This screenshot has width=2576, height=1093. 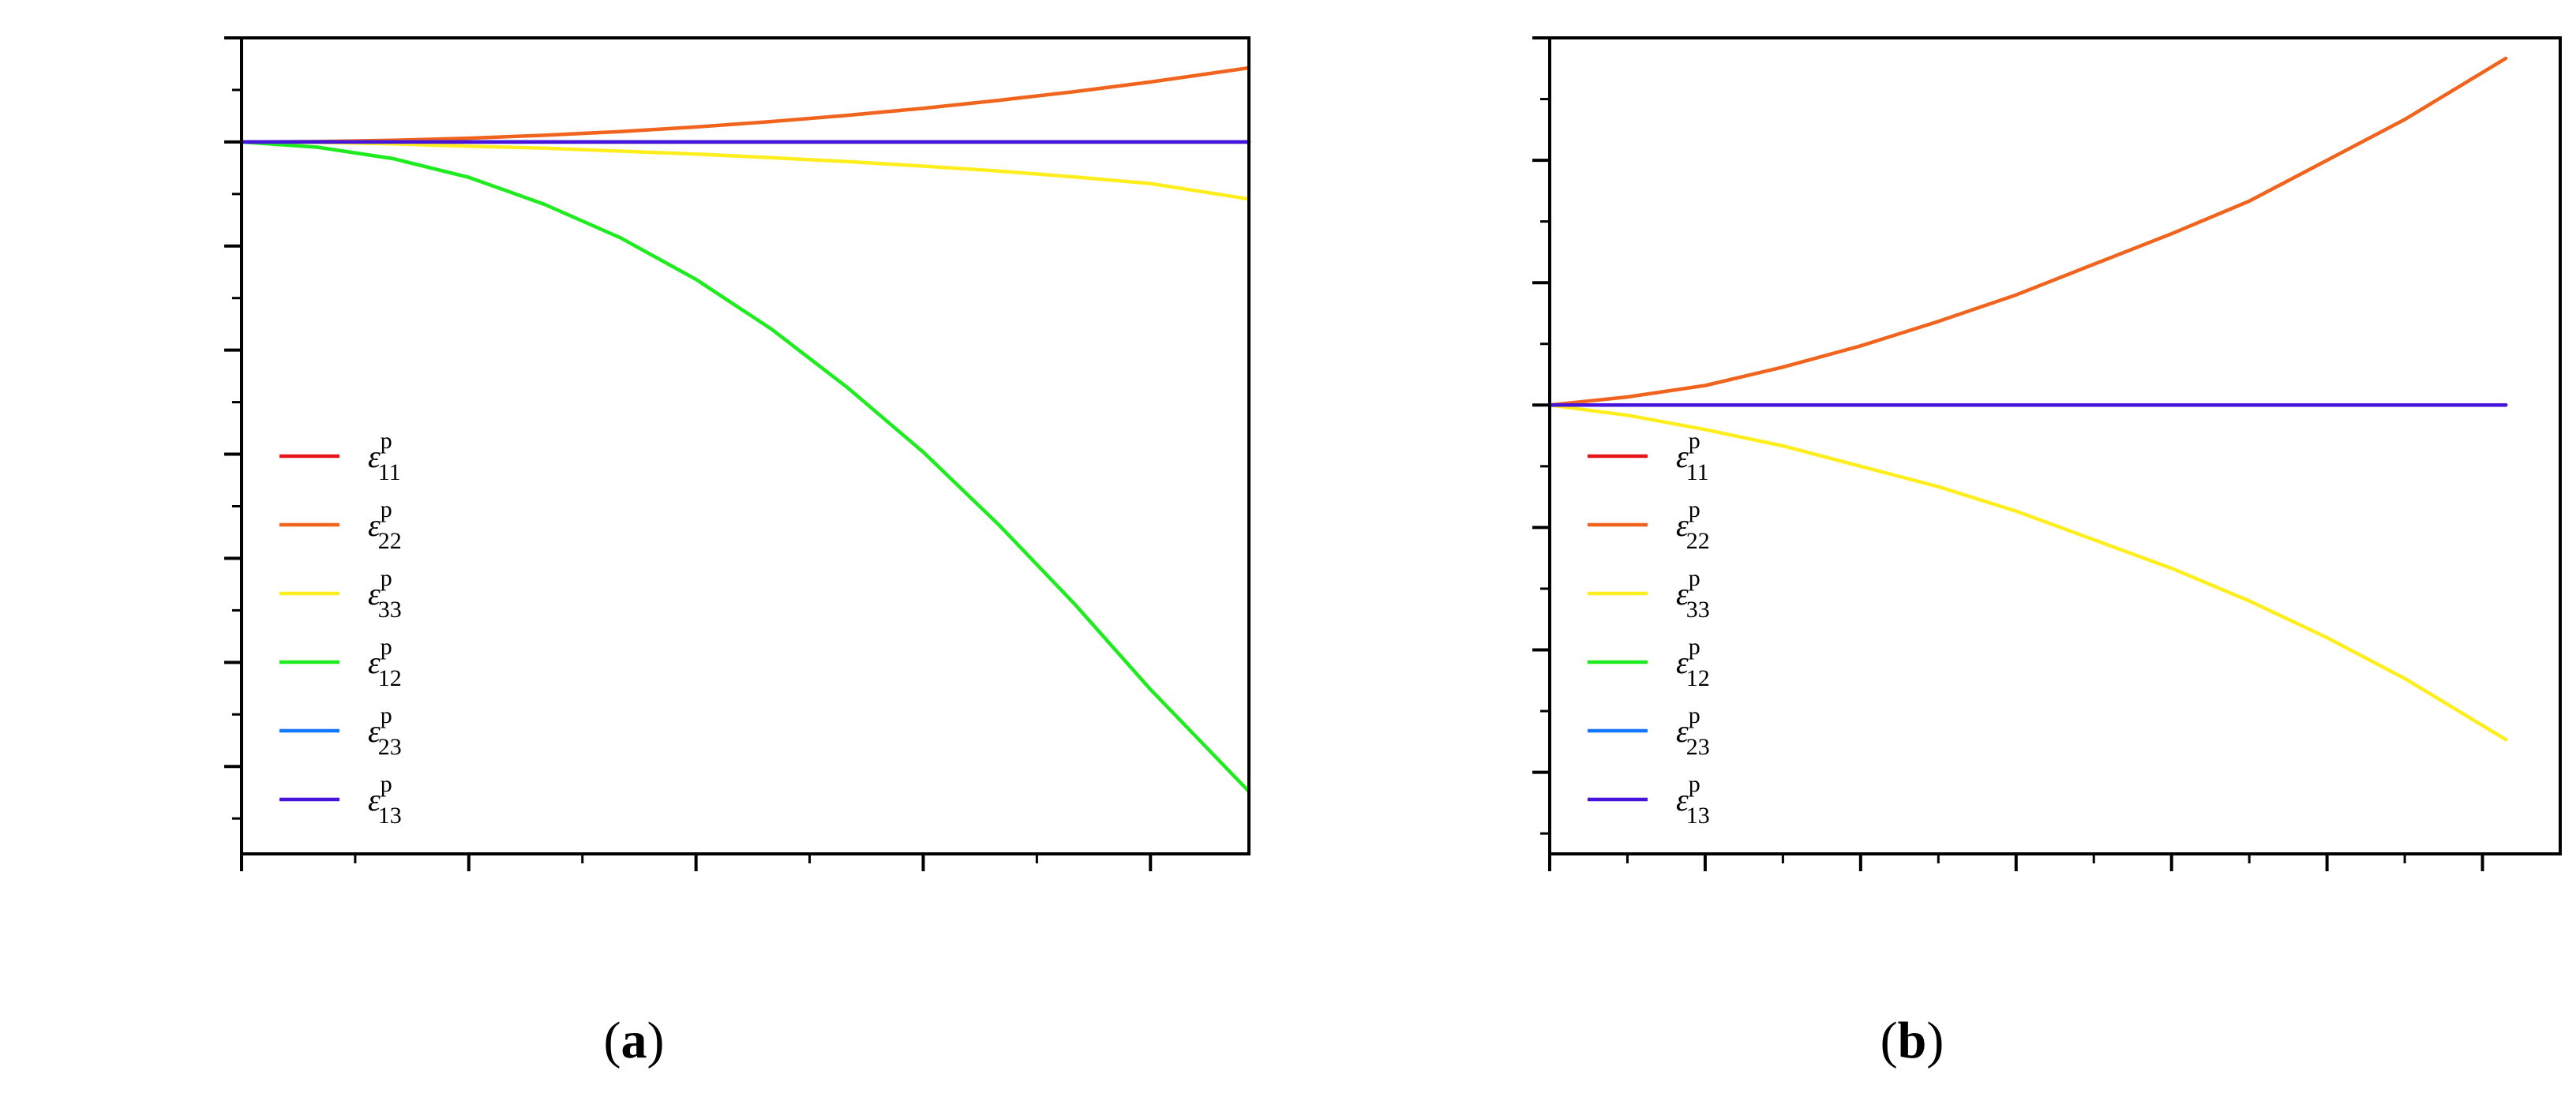 I want to click on panel-label-b: (b), so click(x=1912, y=1040).